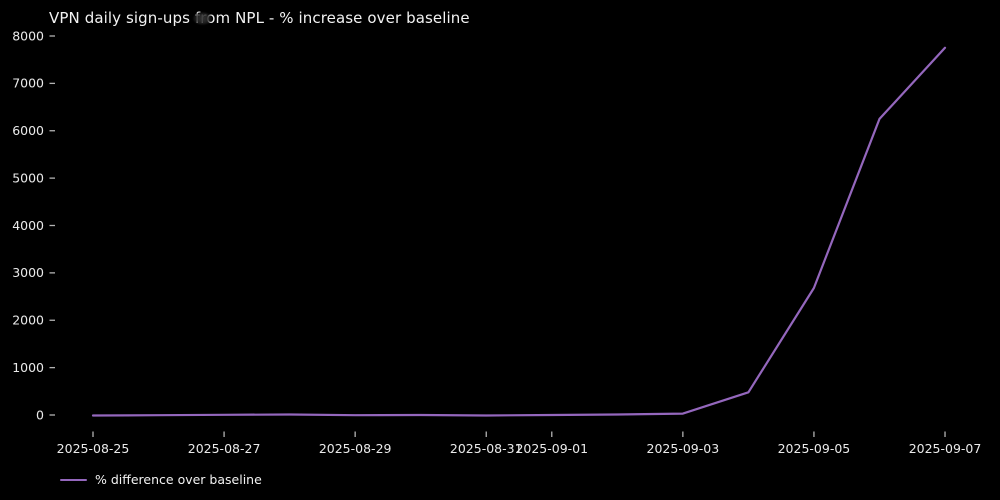 The width and height of the screenshot is (1000, 500). What do you see at coordinates (28, 130) in the screenshot?
I see `y-tick-label: 6000` at bounding box center [28, 130].